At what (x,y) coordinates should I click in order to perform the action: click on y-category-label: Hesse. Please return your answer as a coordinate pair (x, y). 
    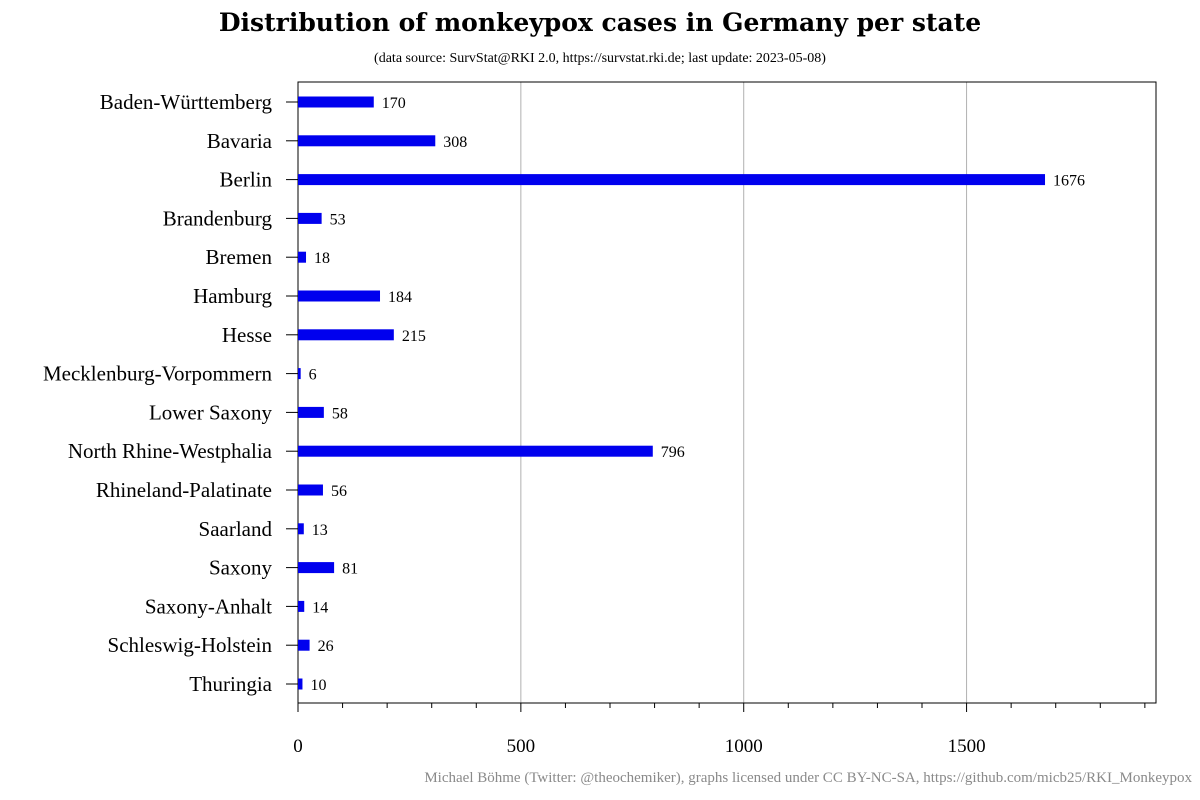
    Looking at the image, I should click on (247, 335).